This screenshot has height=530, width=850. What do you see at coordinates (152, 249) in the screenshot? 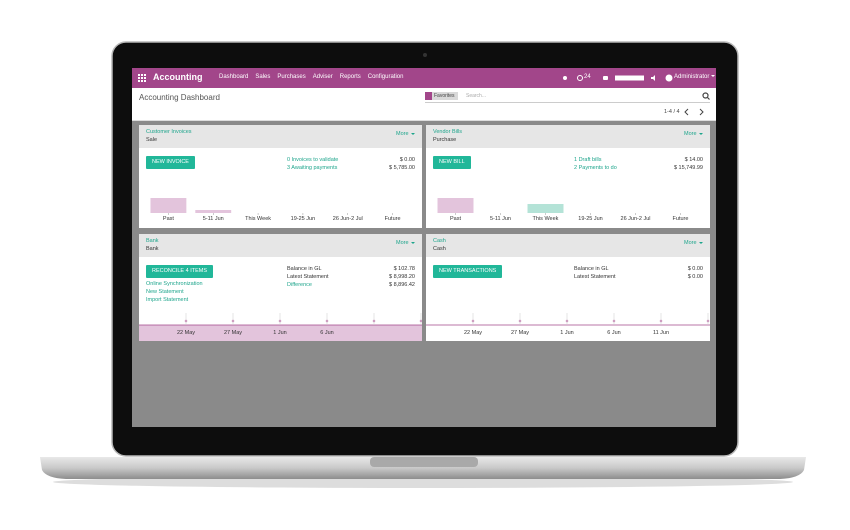
I see `card-subtitle: Bank` at bounding box center [152, 249].